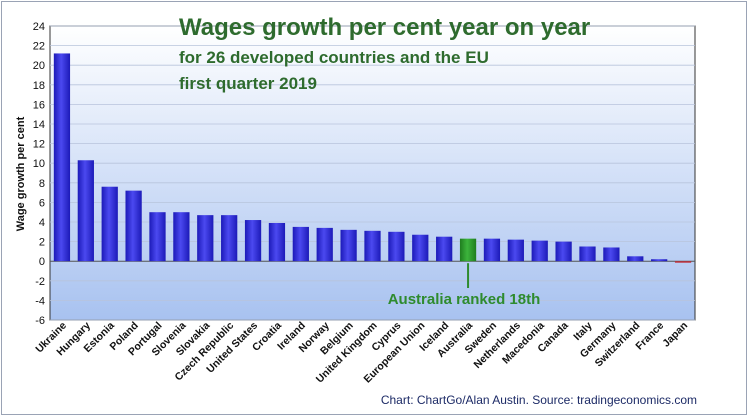 Image resolution: width=748 pixels, height=416 pixels. Describe the element at coordinates (396, 246) in the screenshot. I see `bar-cyprus` at that location.